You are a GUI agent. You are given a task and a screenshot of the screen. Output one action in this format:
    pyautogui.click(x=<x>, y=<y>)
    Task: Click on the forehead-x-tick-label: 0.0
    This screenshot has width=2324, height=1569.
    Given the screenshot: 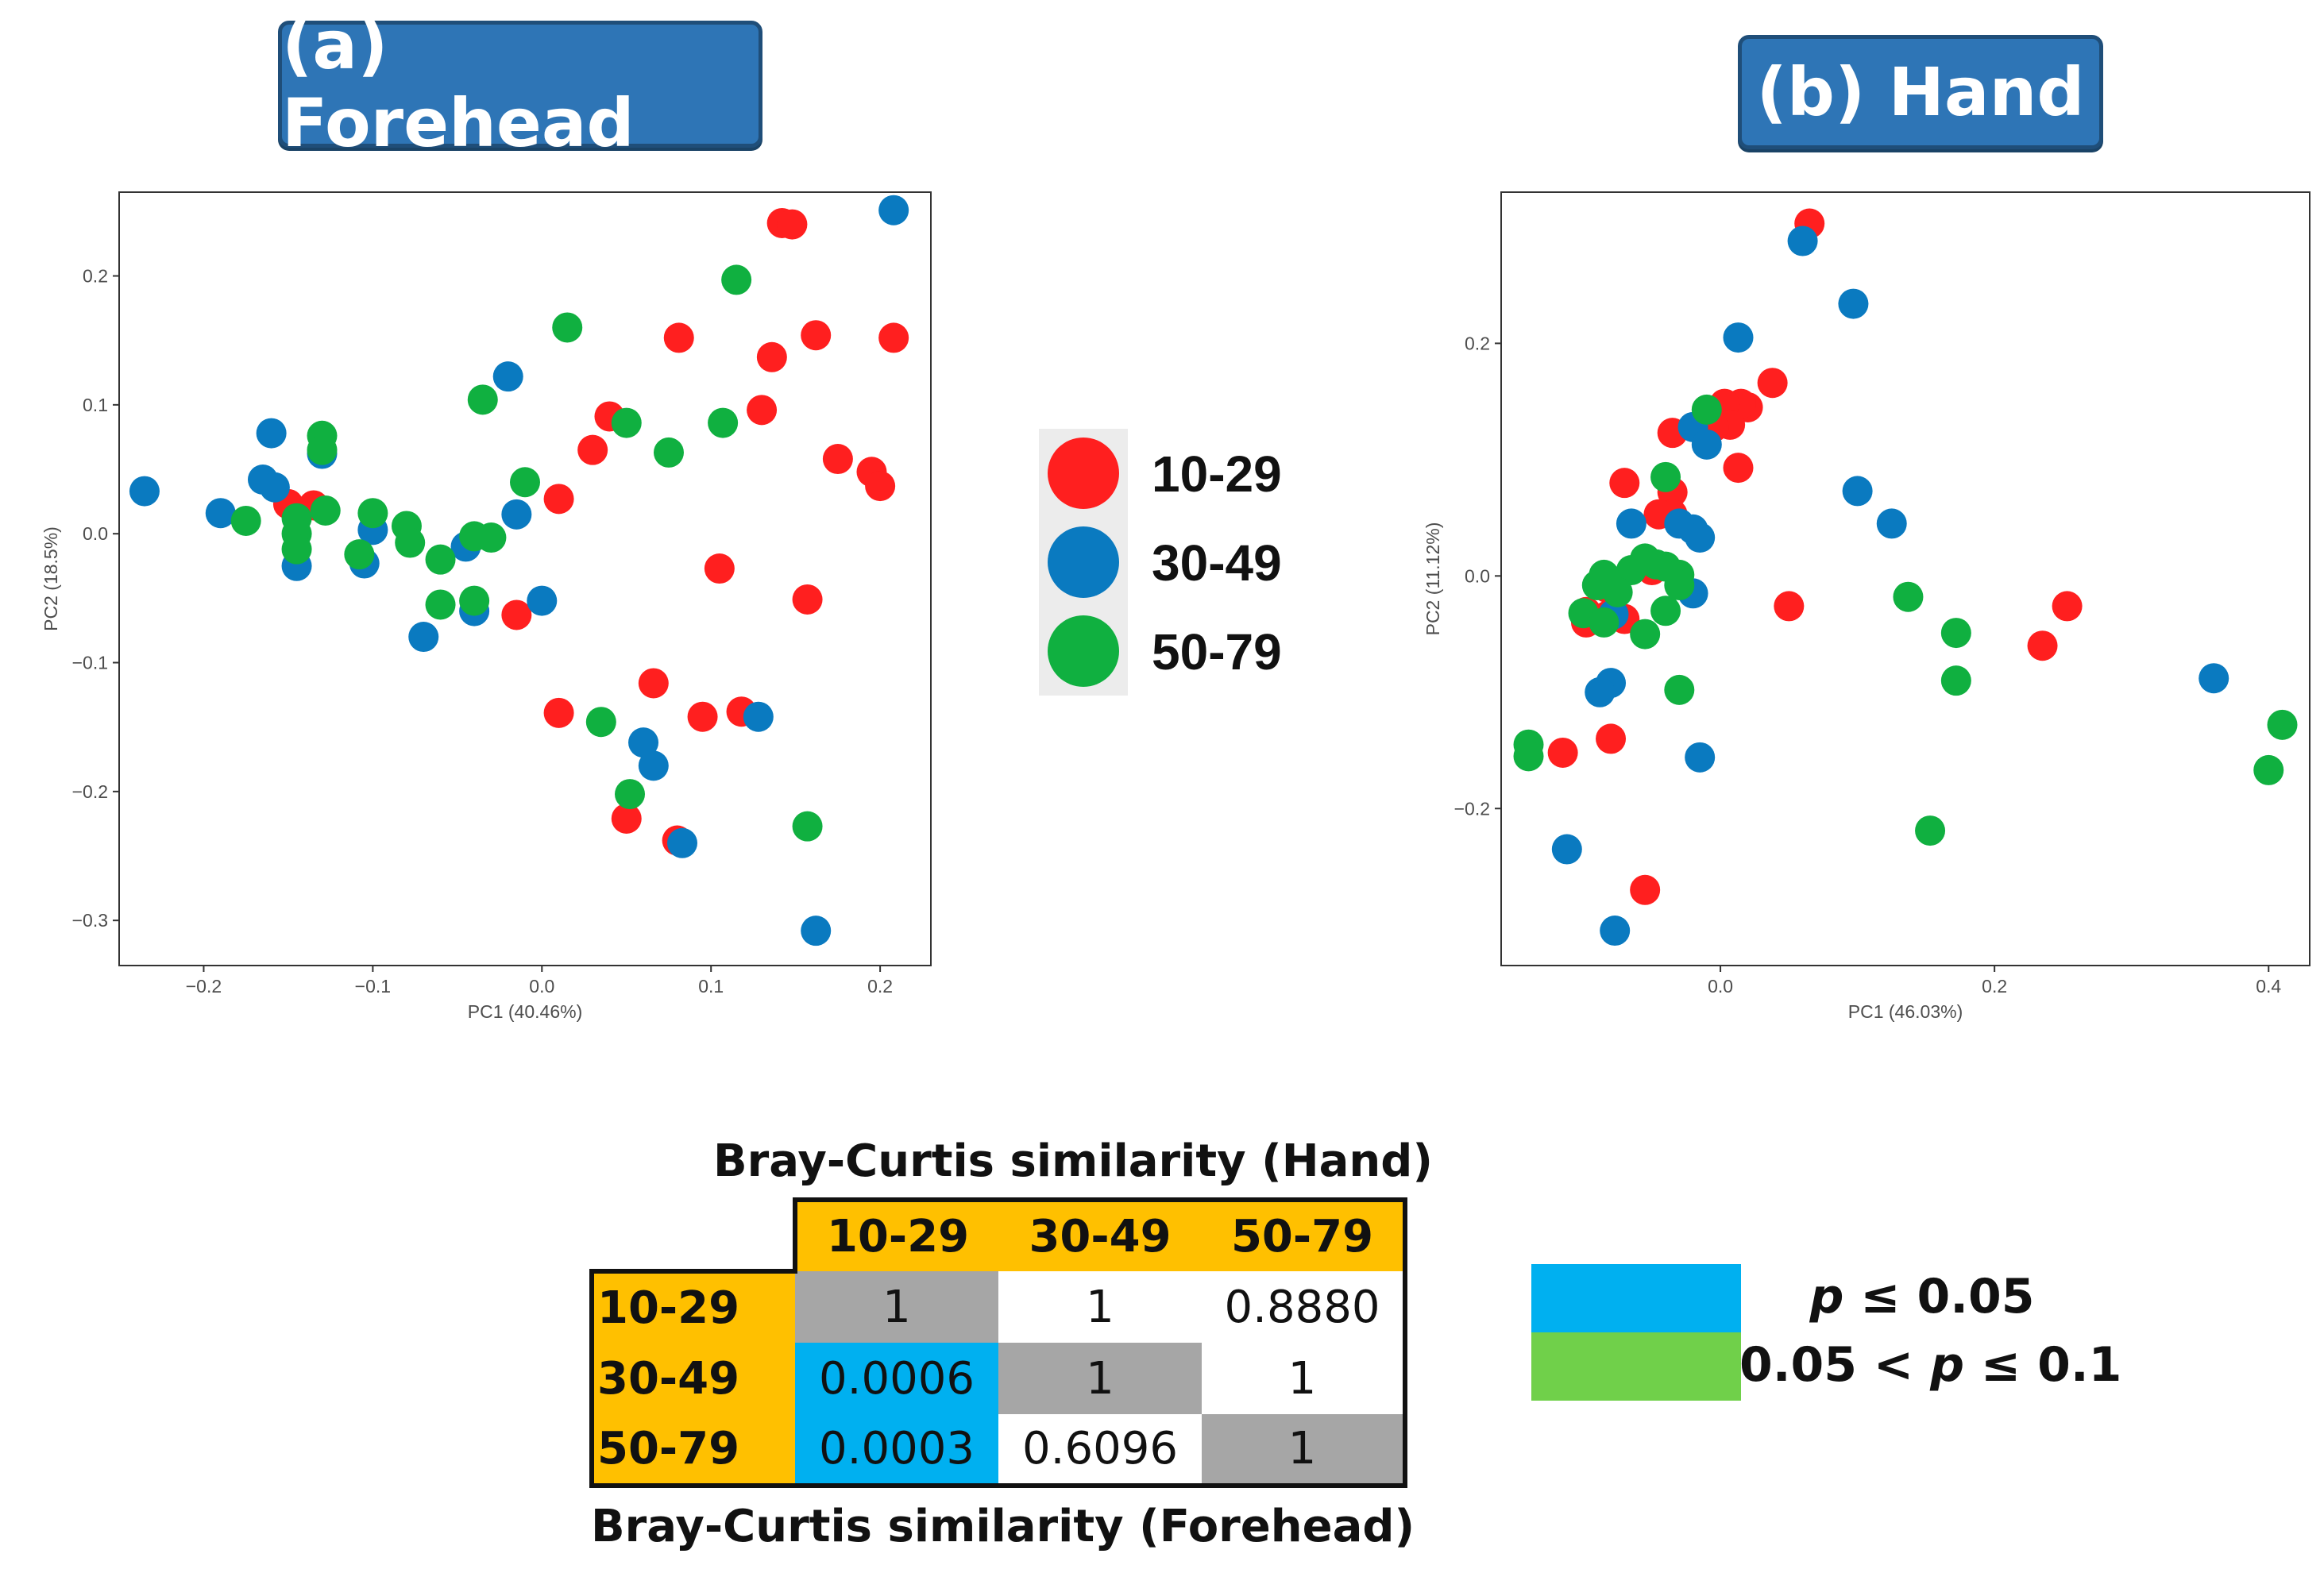 What is the action you would take?
    pyautogui.click(x=541, y=986)
    